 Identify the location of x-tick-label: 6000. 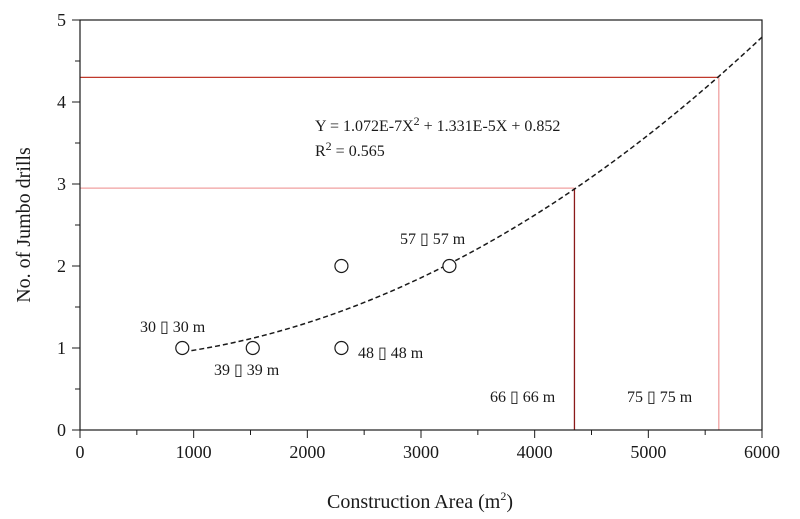
(762, 452).